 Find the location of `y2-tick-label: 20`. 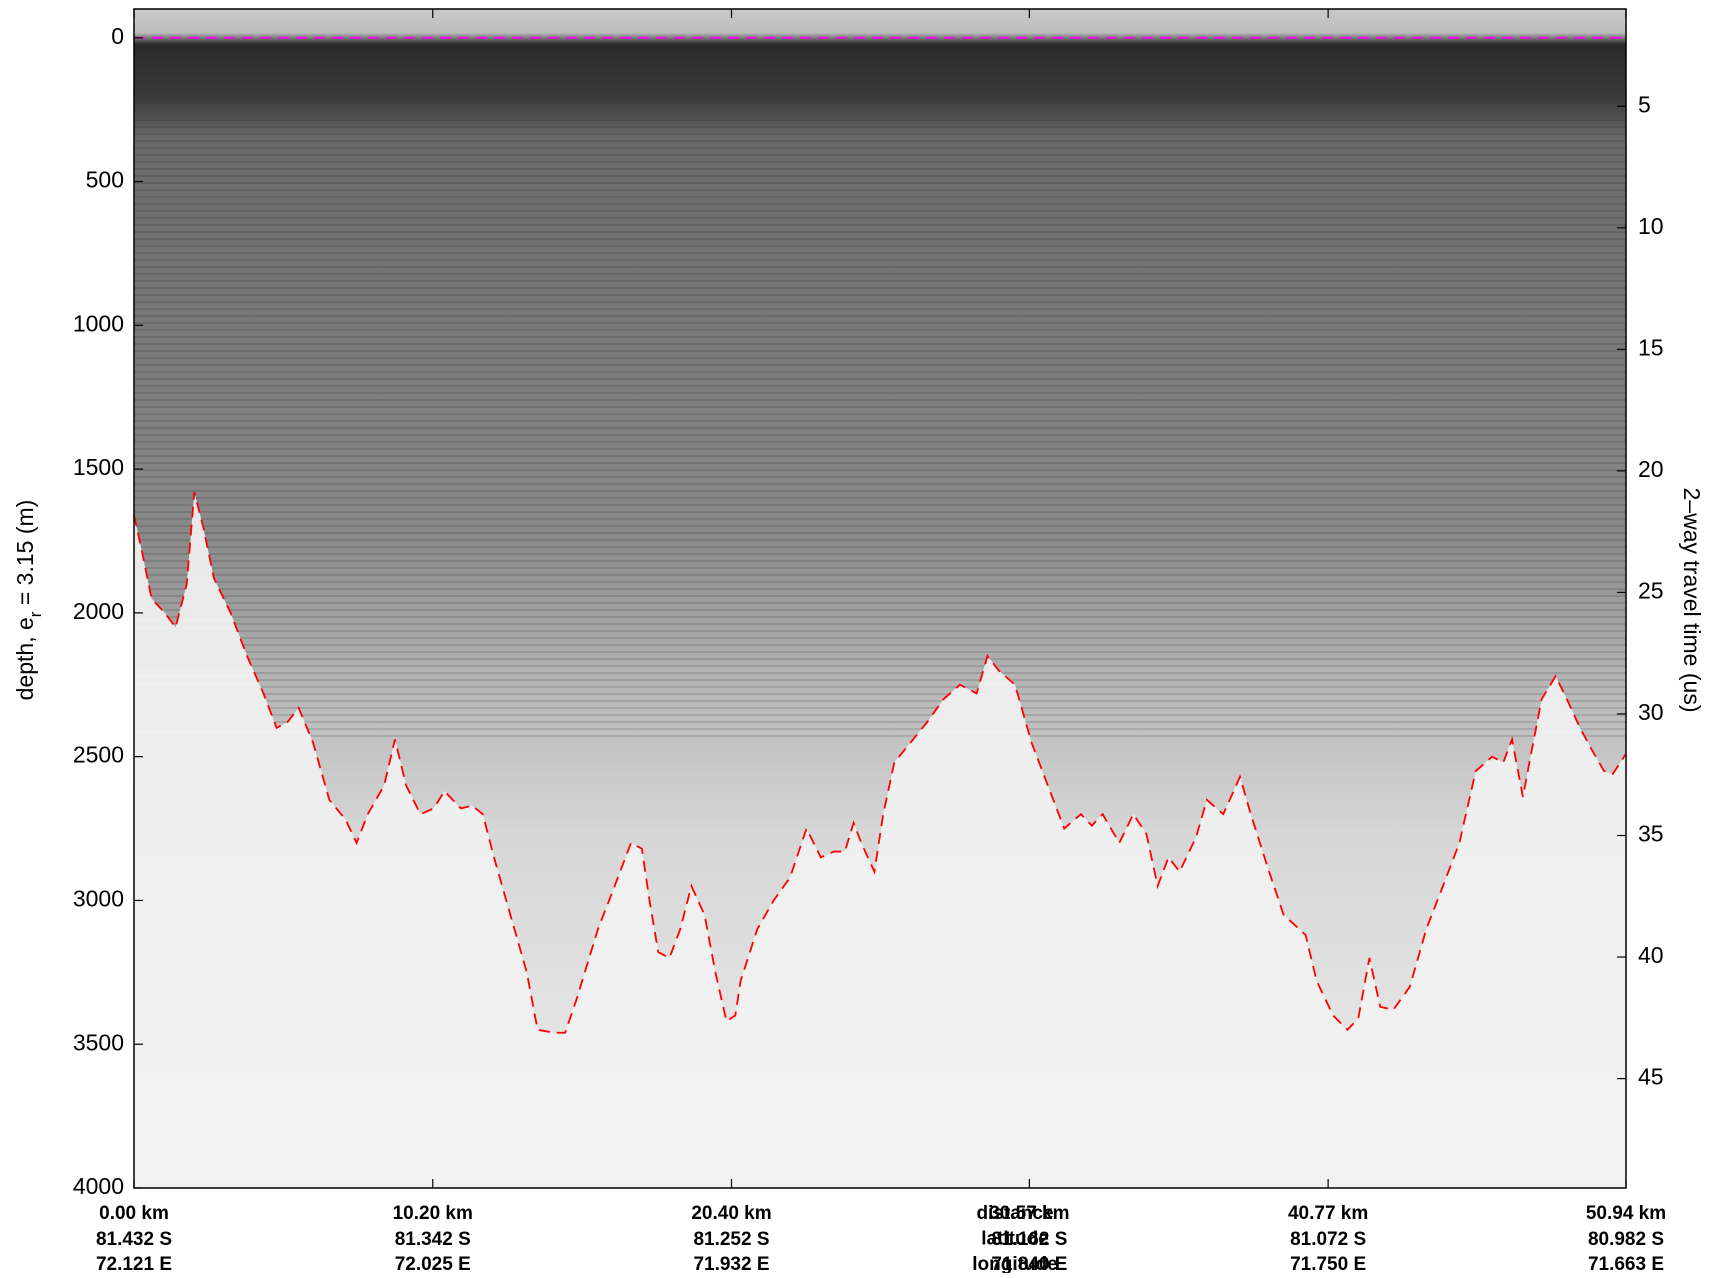

y2-tick-label: 20 is located at coordinates (1651, 469).